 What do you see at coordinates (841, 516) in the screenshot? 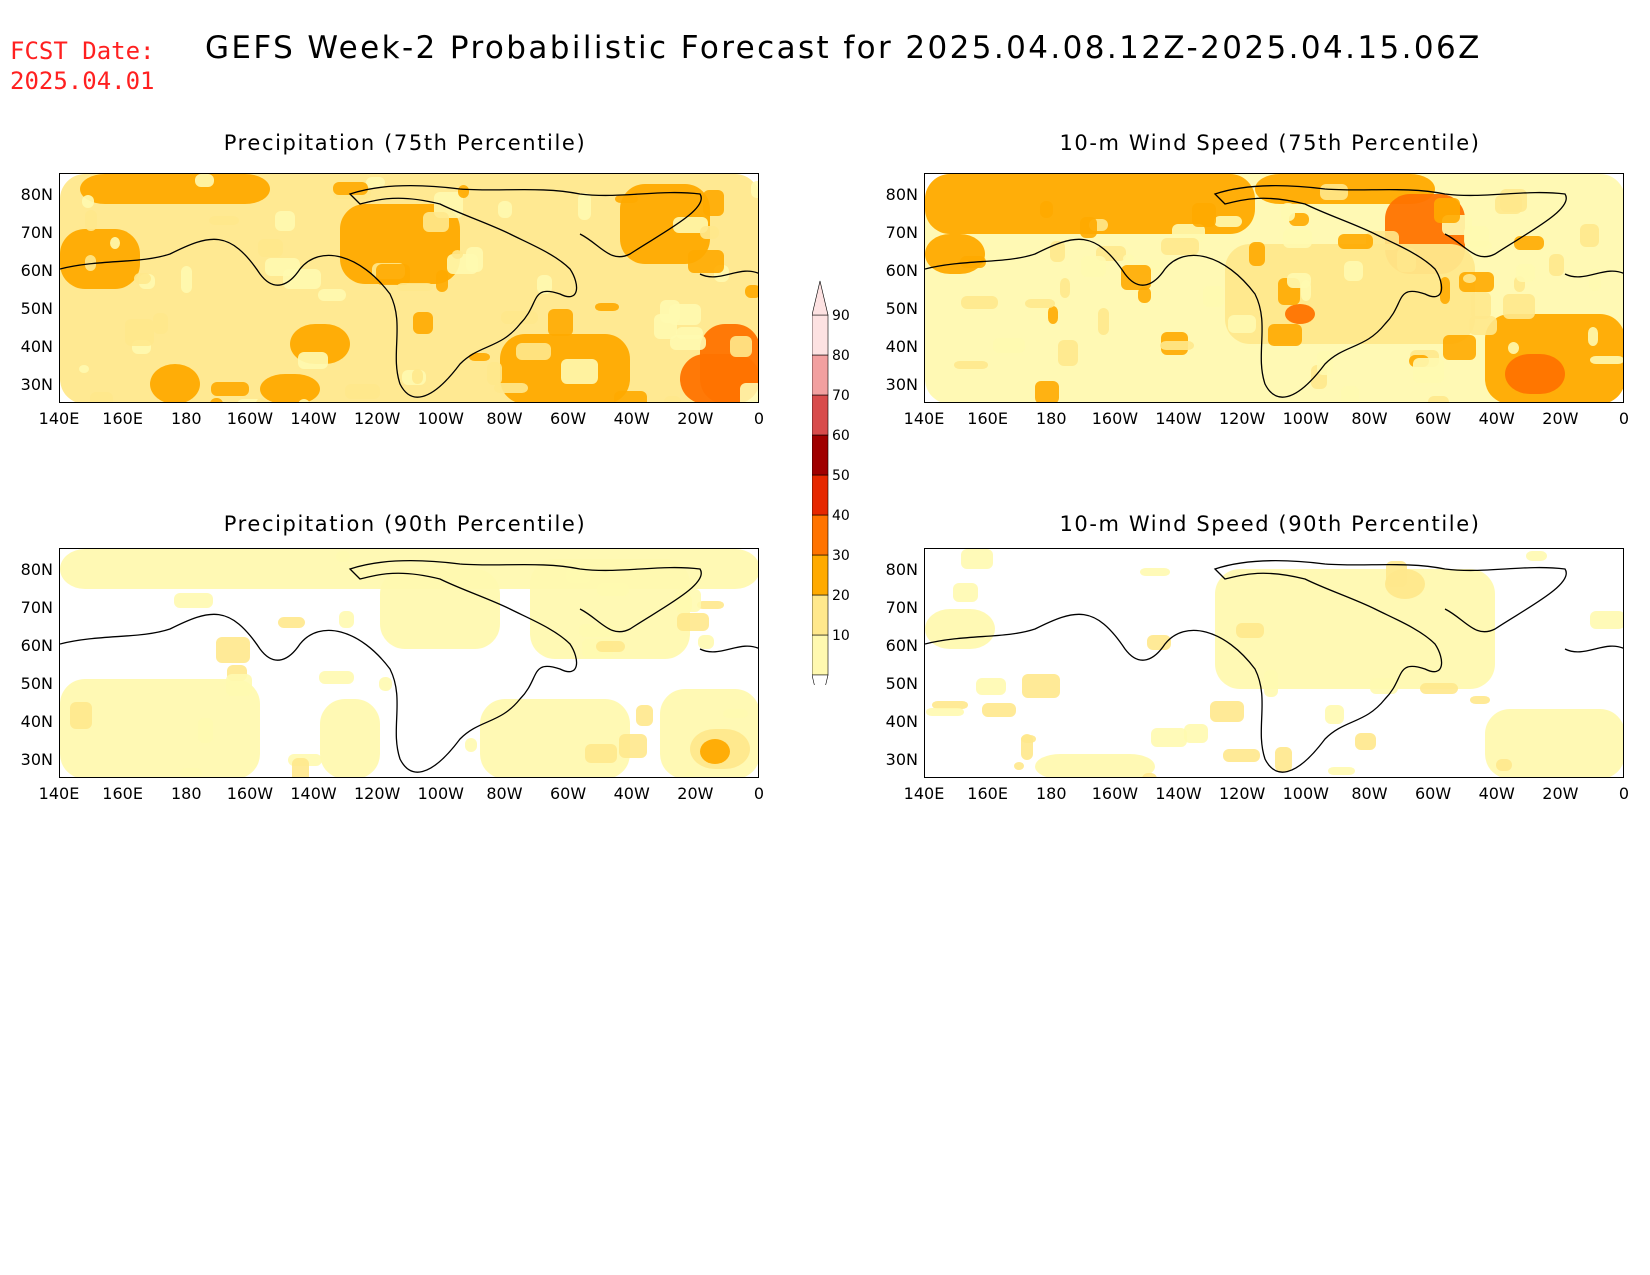
I see `colorbar-tick-label: 40` at bounding box center [841, 516].